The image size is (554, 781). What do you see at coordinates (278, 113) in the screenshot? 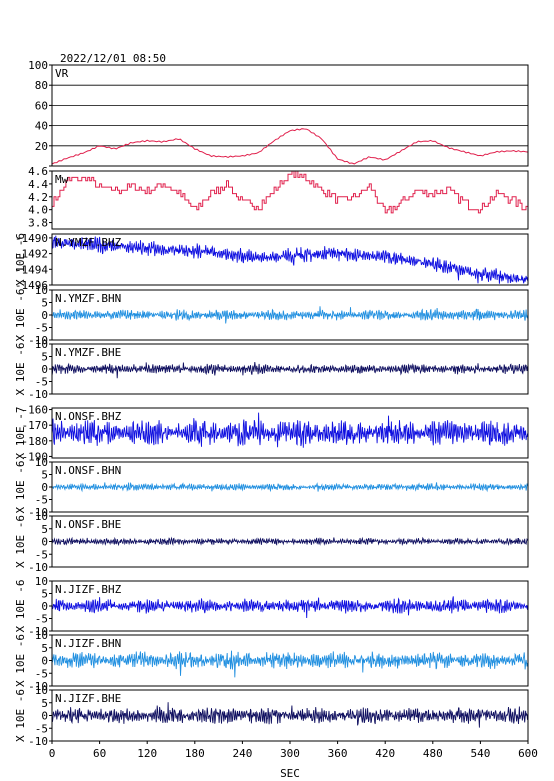
I see `panel-vr: 20 40 60 80 100 VR` at bounding box center [278, 113].